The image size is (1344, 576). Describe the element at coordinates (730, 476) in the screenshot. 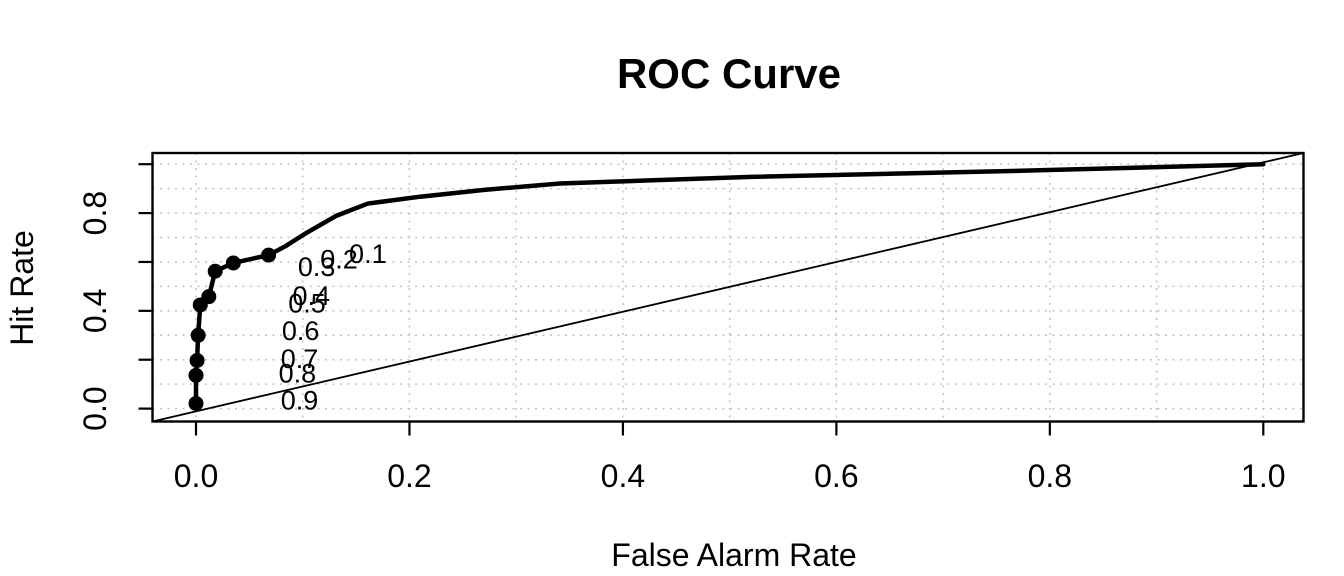

I see `x-axis-tick-labels: 0.0 0.2 0.4 0.6 0.8 1.0` at that location.